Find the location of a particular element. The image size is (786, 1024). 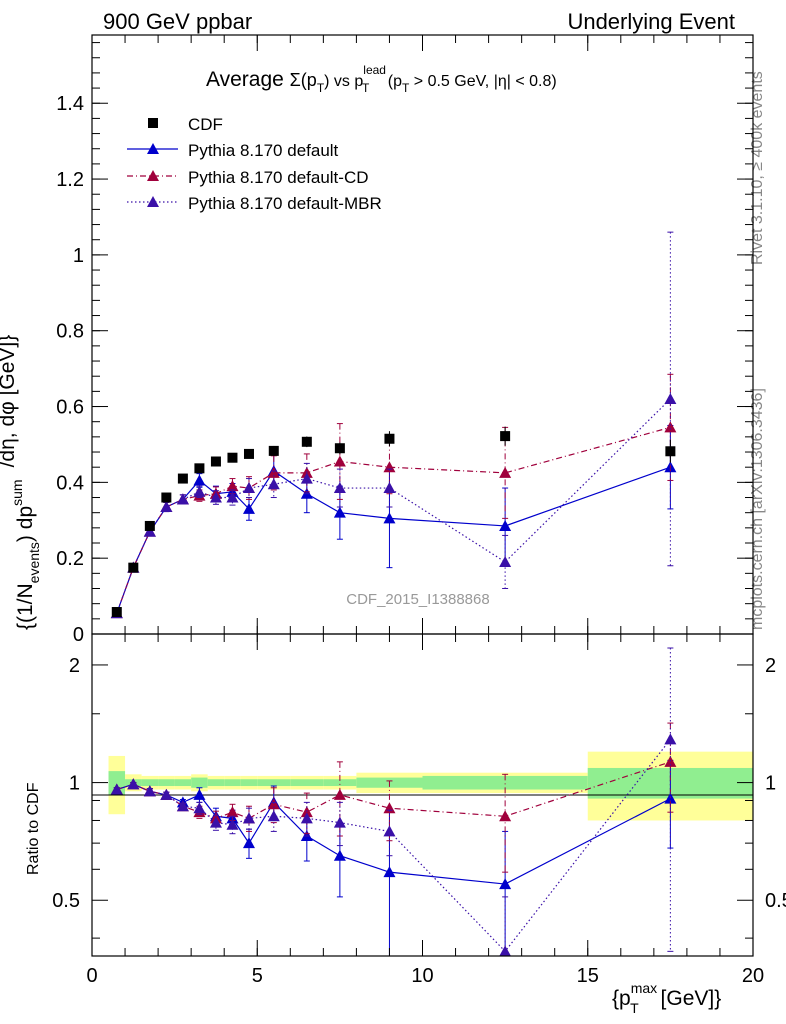

legend-item-default: Pythia 8.170 default is located at coordinates (233, 150).